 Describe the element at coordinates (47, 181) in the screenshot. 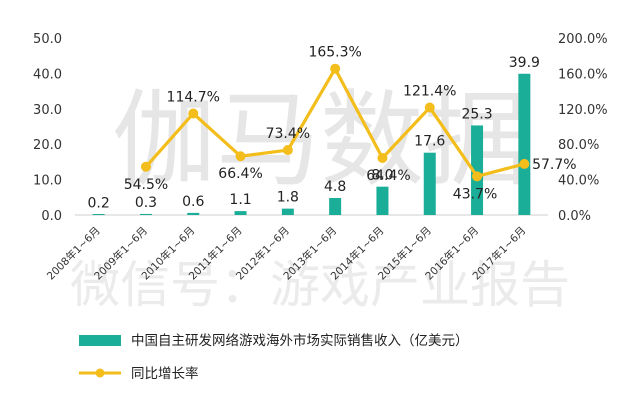

I see `left-axis-tick-label: 10.0` at that location.